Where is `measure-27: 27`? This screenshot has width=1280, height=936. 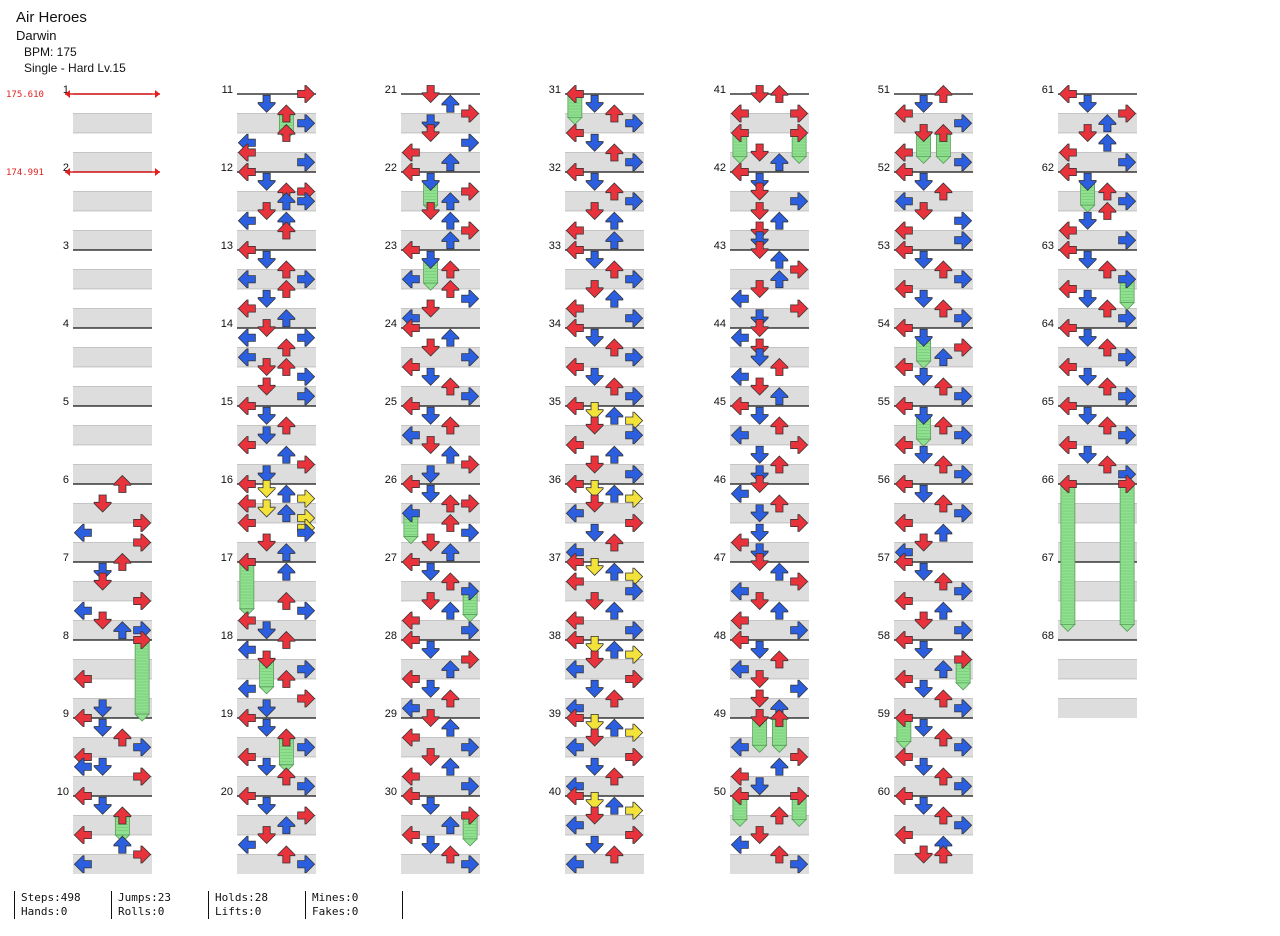 measure-27: 27 is located at coordinates (432, 596).